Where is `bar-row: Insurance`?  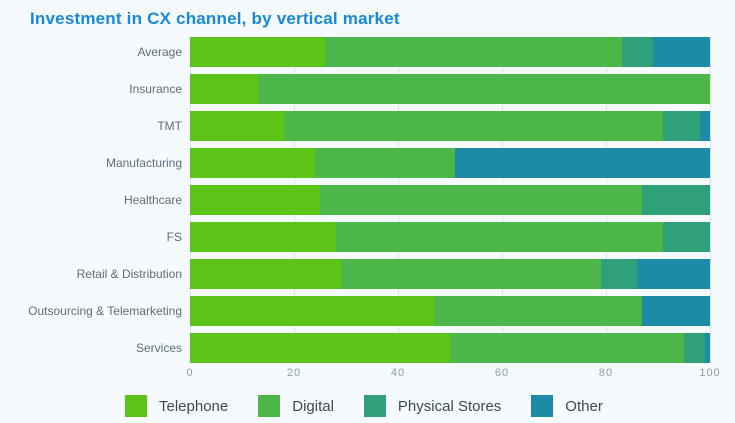 bar-row: Insurance is located at coordinates (367, 89).